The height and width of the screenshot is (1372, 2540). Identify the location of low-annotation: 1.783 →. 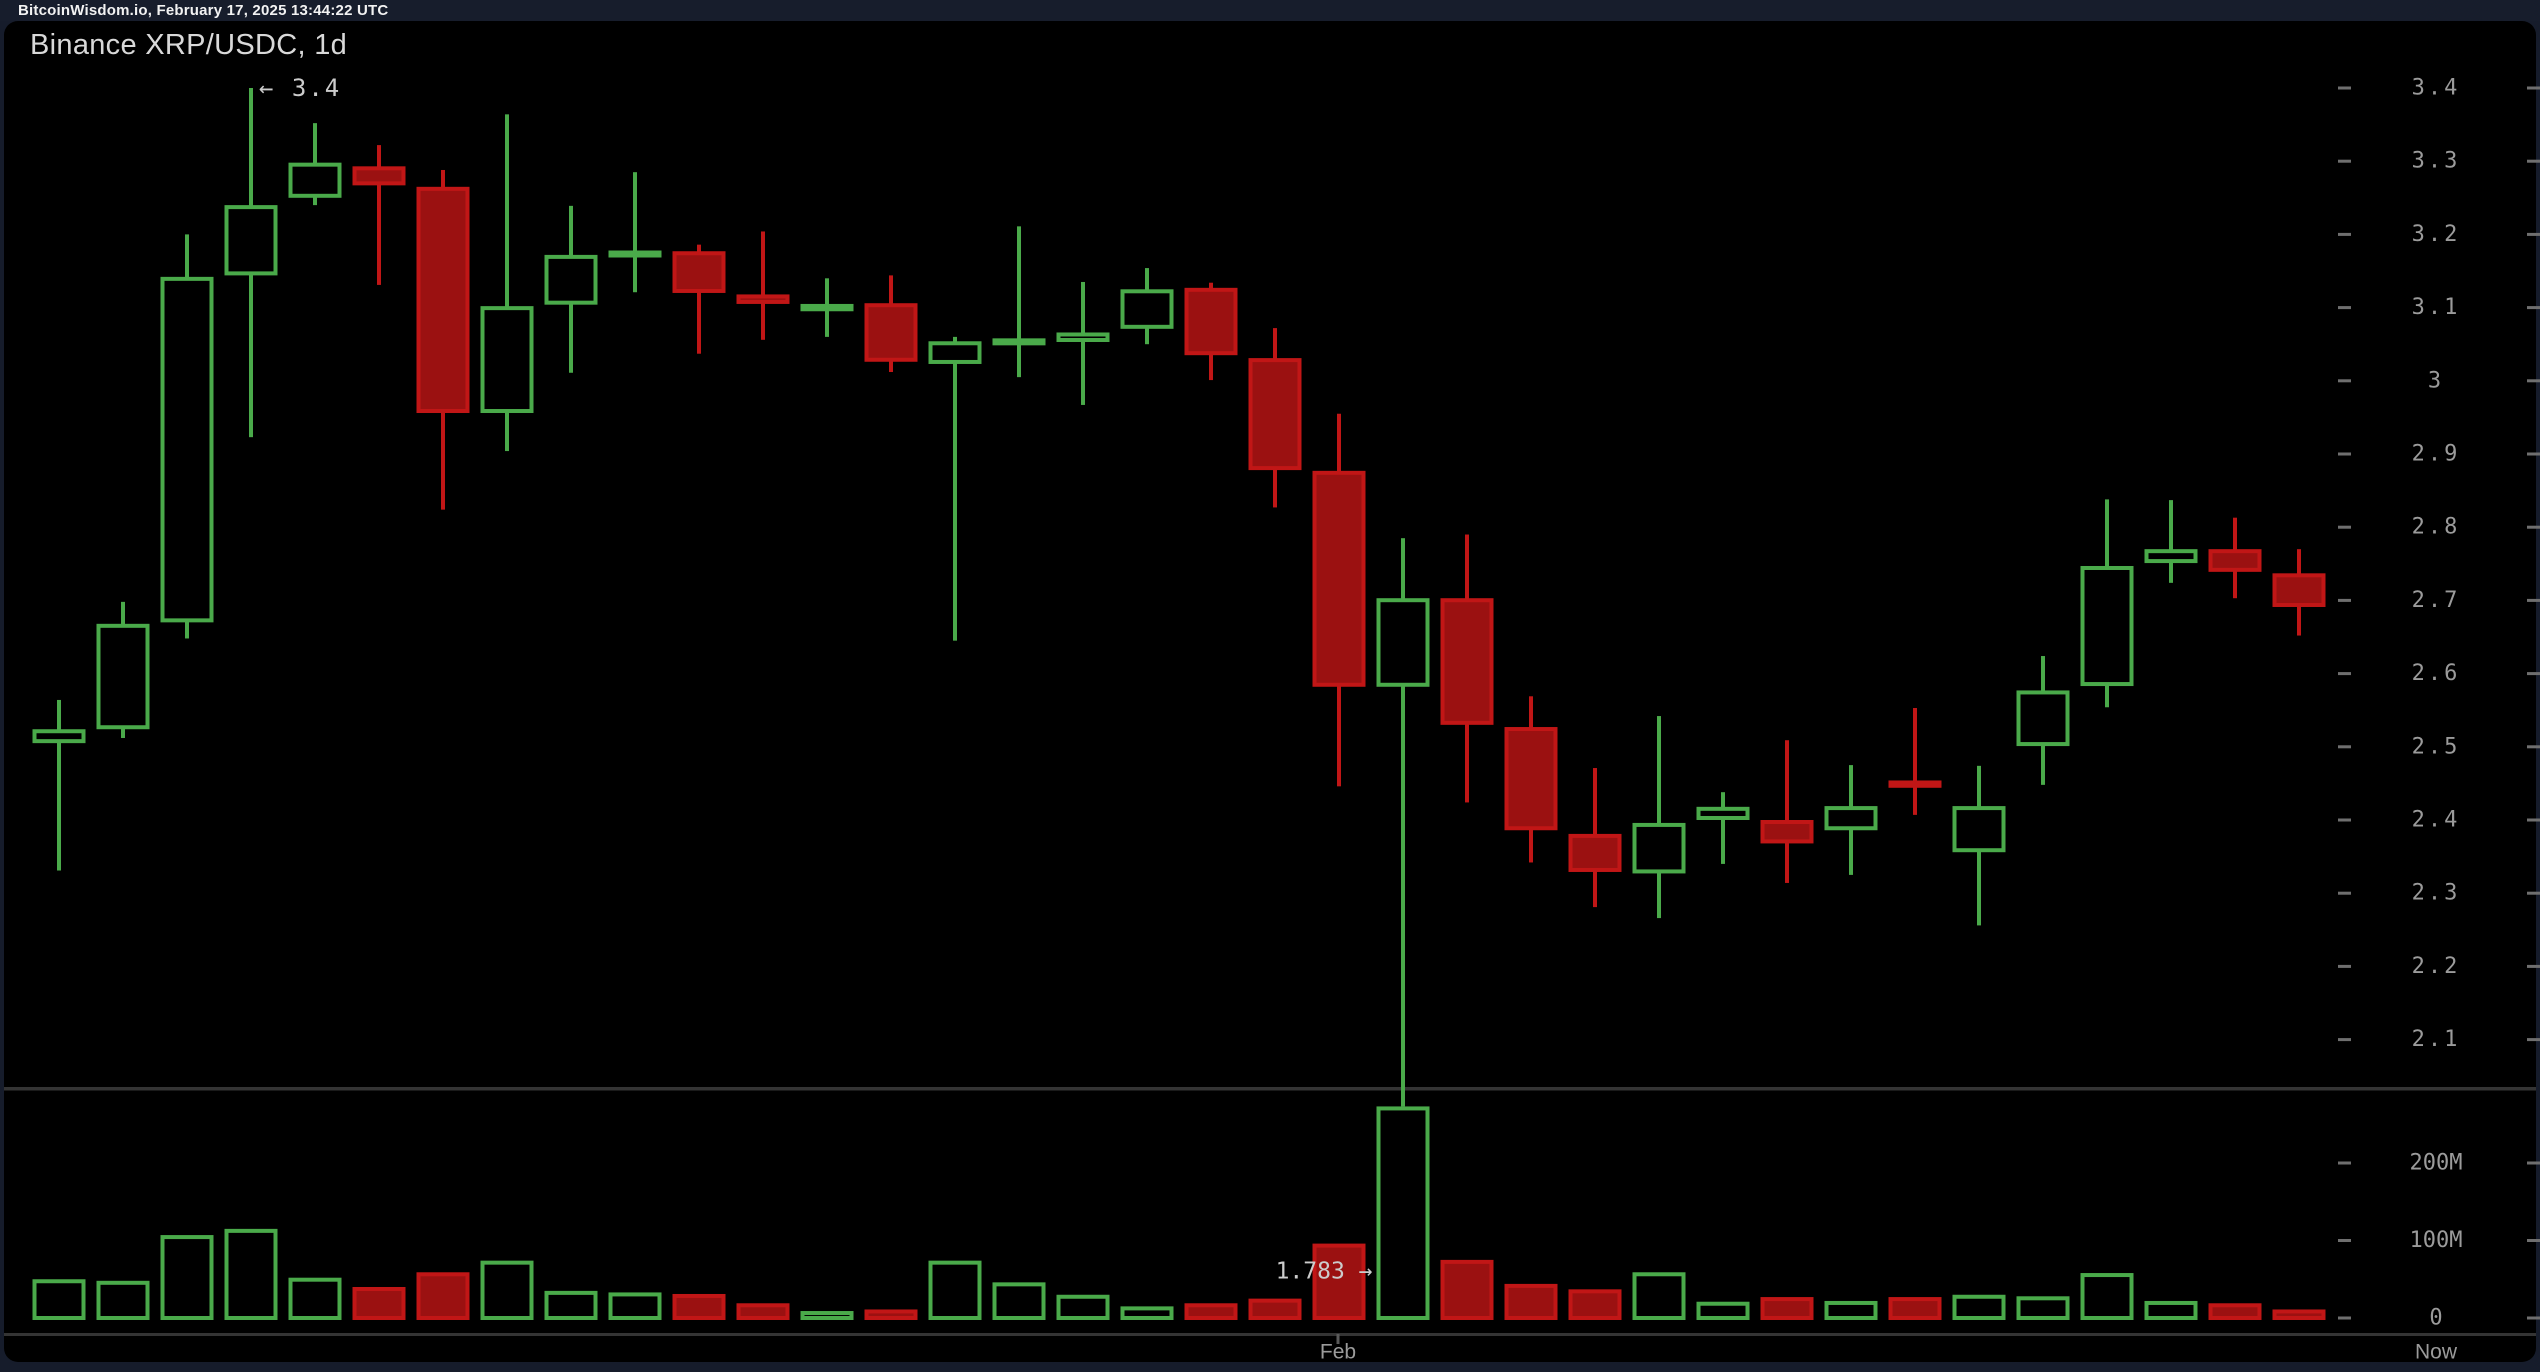
(1324, 1272).